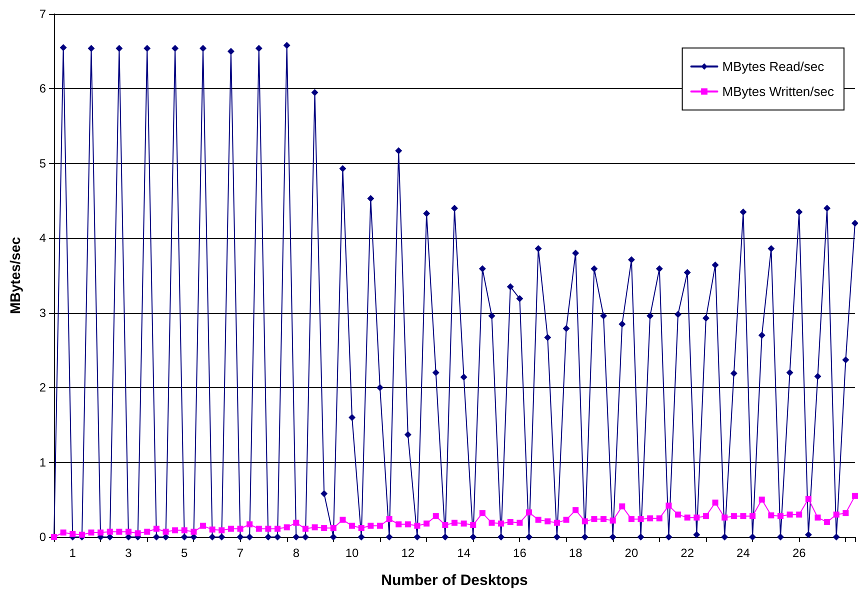  What do you see at coordinates (778, 91) in the screenshot?
I see `legend-label: MBytes Written/sec` at bounding box center [778, 91].